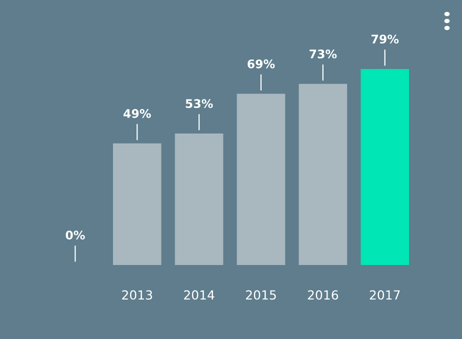 The width and height of the screenshot is (462, 339). Describe the element at coordinates (137, 113) in the screenshot. I see `data-label: 49%` at that location.